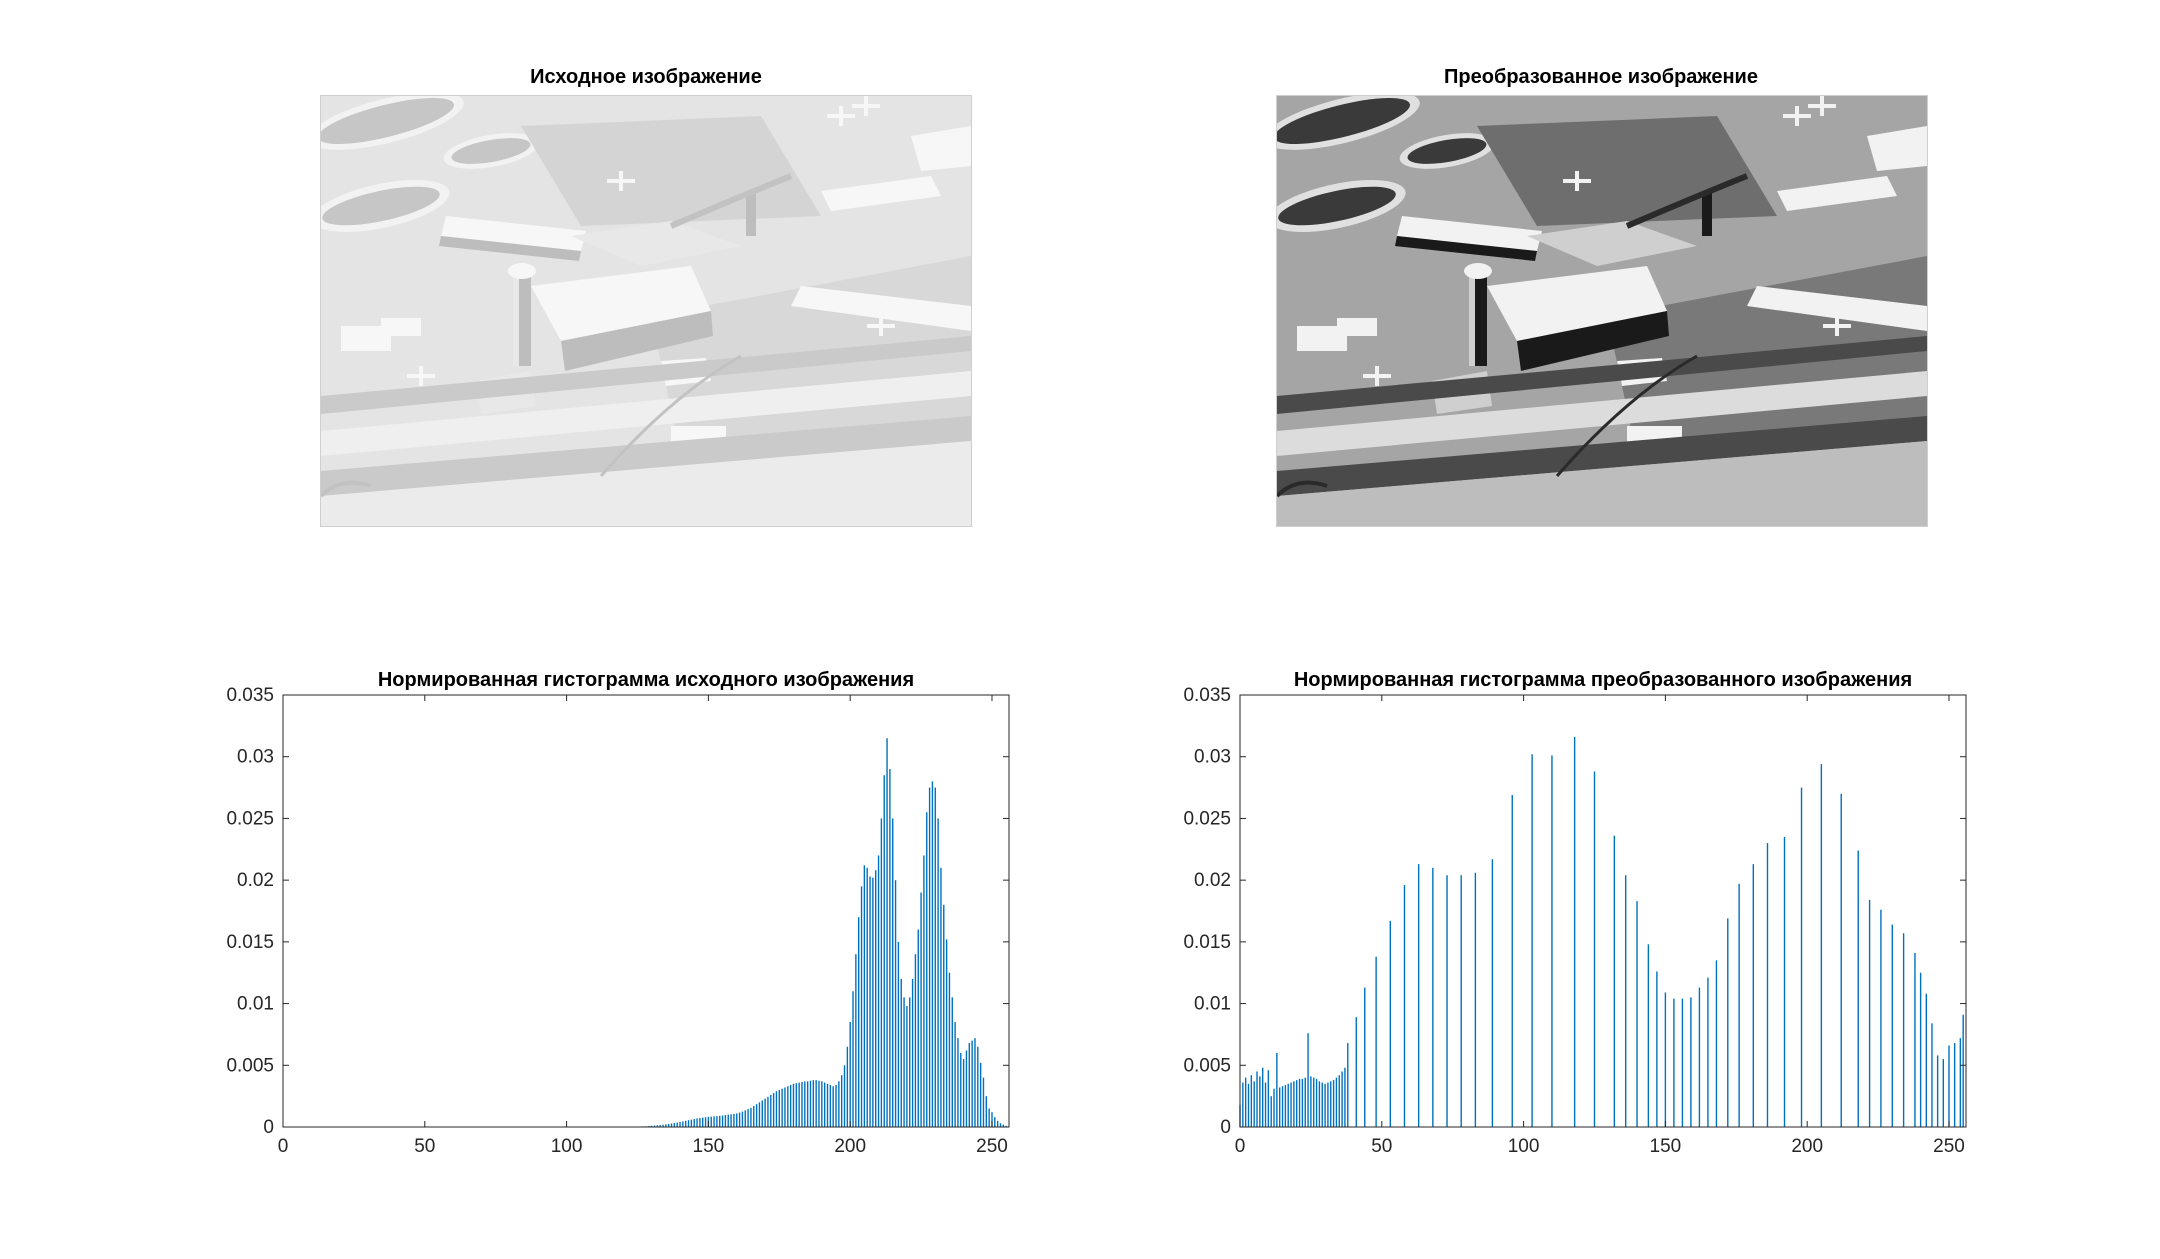 This screenshot has width=2160, height=1259. Describe the element at coordinates (1240, 1146) in the screenshot. I see `transformed-histogram-xtick-label: 0` at that location.